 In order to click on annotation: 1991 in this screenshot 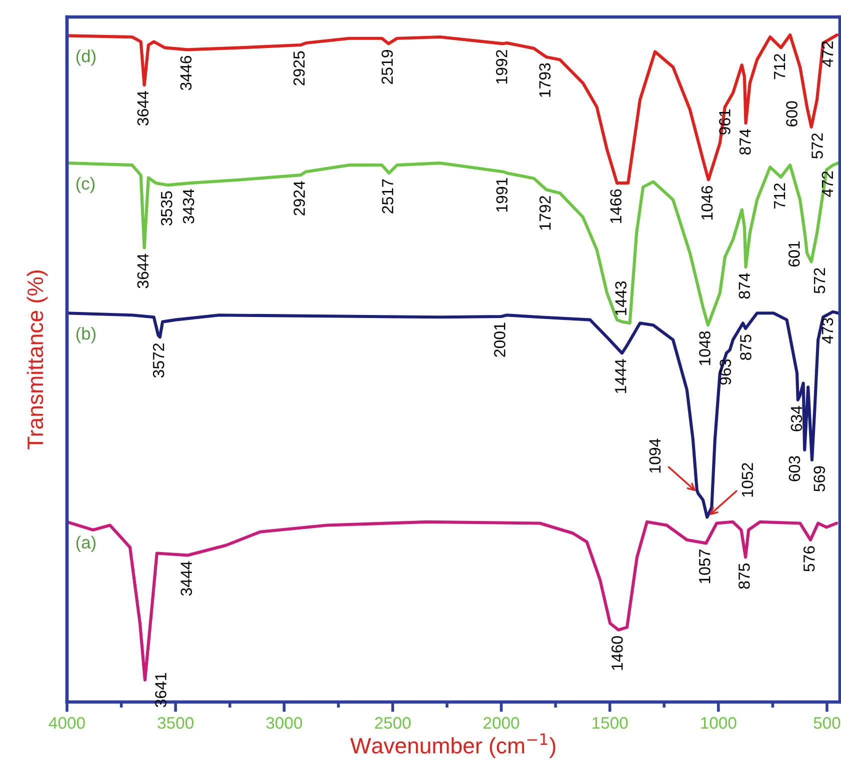, I will do `click(502, 195)`.